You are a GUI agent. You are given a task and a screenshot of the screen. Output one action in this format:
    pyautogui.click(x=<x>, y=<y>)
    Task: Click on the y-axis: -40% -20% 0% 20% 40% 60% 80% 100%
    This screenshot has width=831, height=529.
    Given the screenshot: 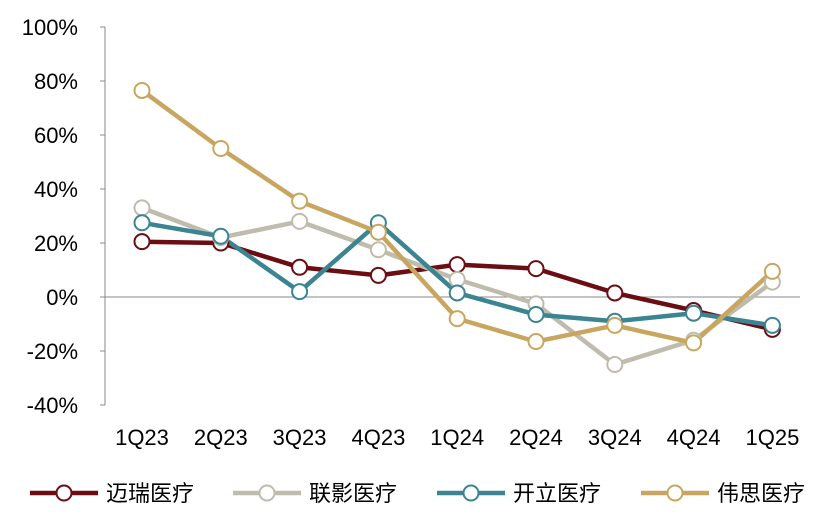 What is the action you would take?
    pyautogui.click(x=64, y=216)
    